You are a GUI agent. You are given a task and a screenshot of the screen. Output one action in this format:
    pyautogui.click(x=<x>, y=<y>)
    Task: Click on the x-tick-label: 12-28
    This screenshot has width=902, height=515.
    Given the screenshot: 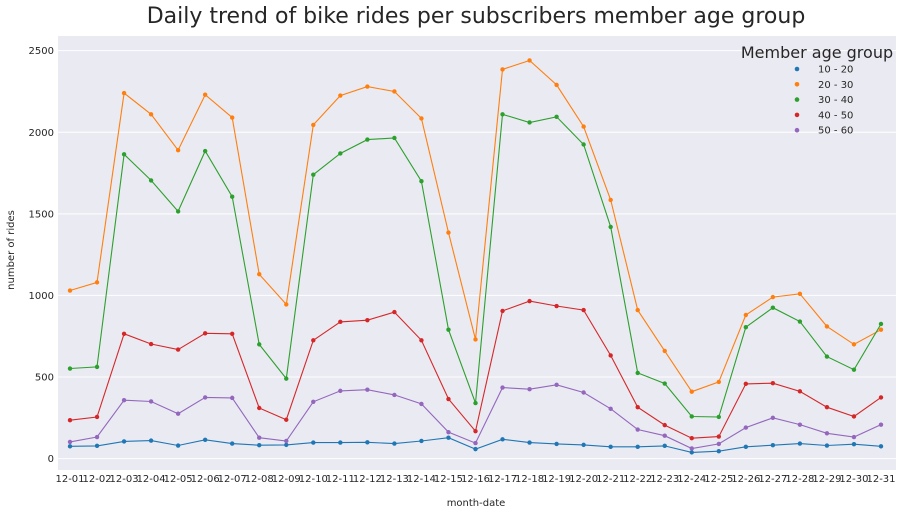 What is the action you would take?
    pyautogui.click(x=799, y=479)
    